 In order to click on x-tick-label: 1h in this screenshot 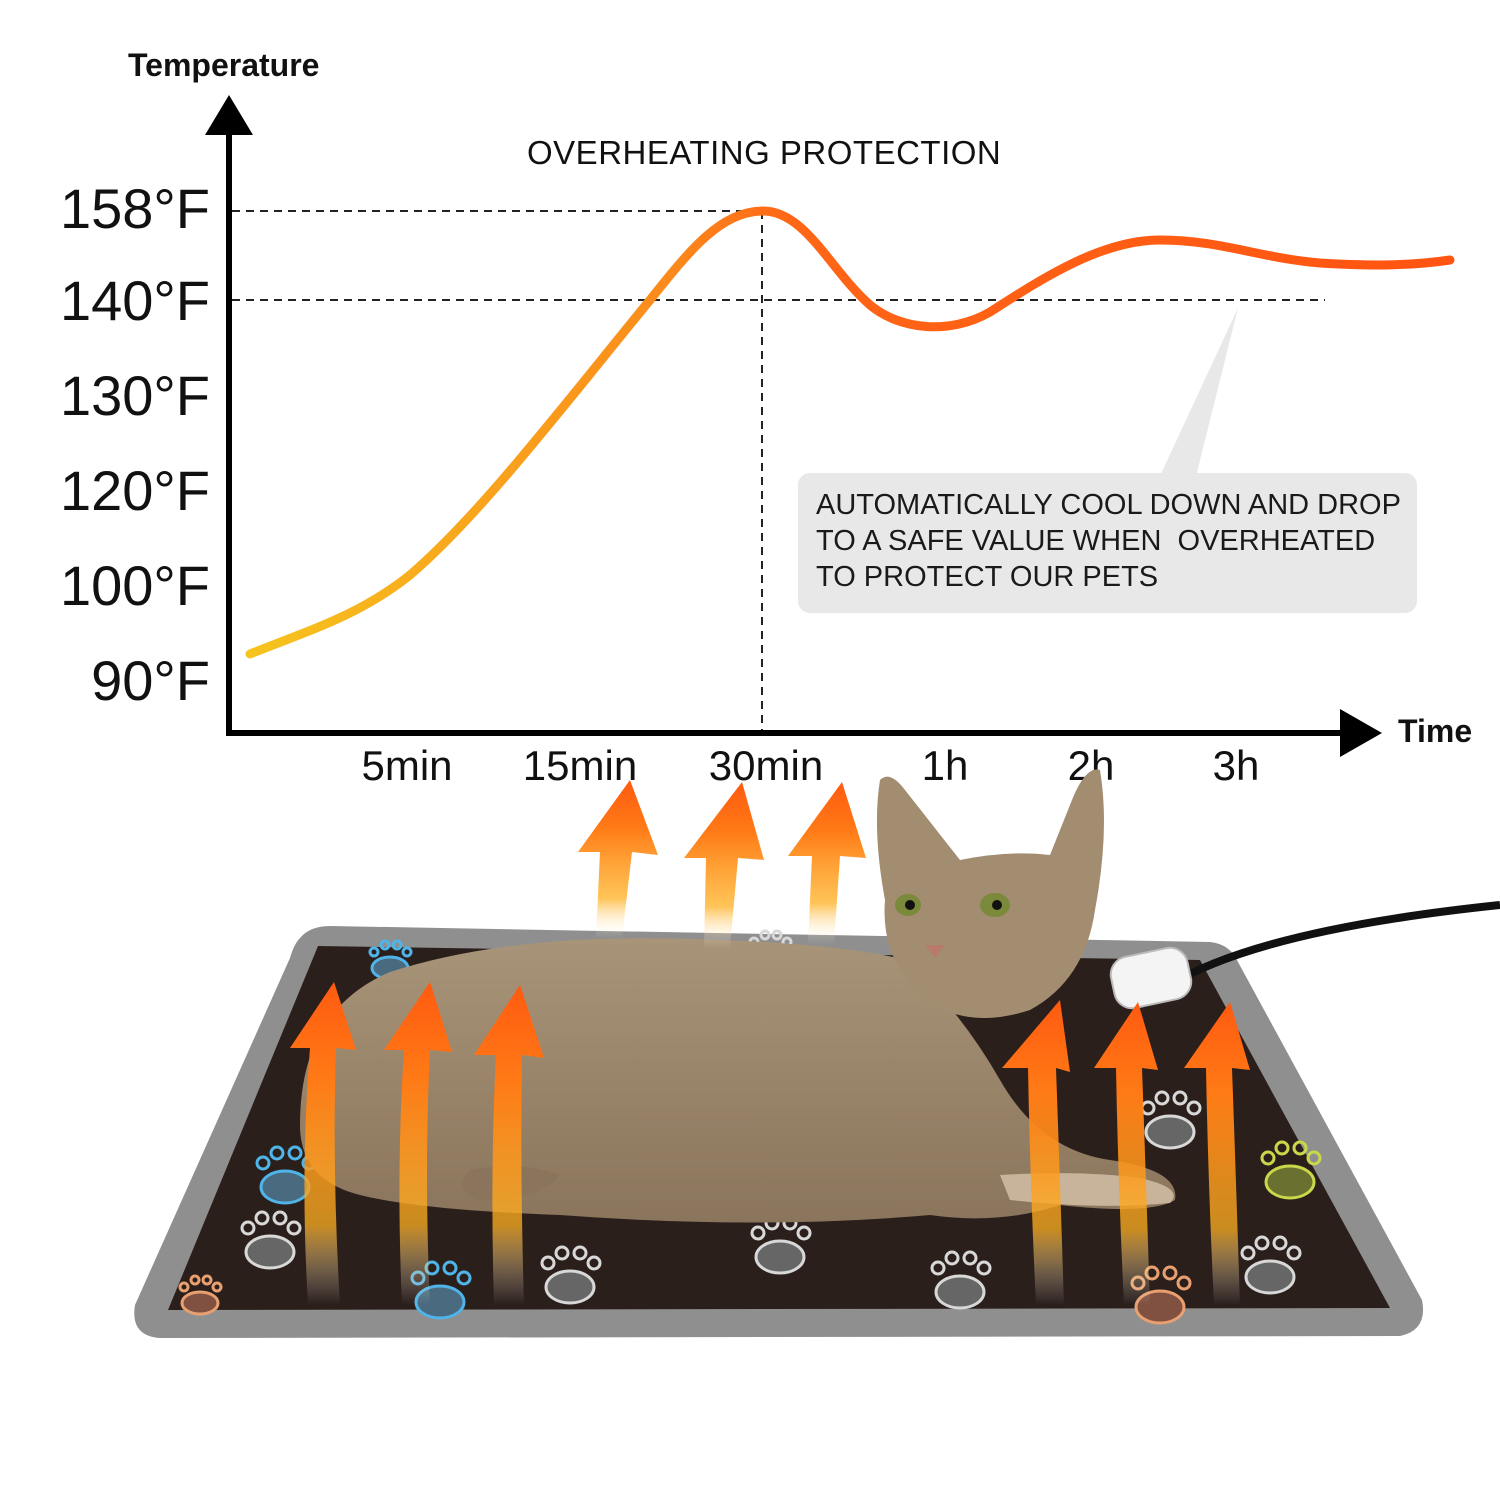, I will do `click(945, 765)`.